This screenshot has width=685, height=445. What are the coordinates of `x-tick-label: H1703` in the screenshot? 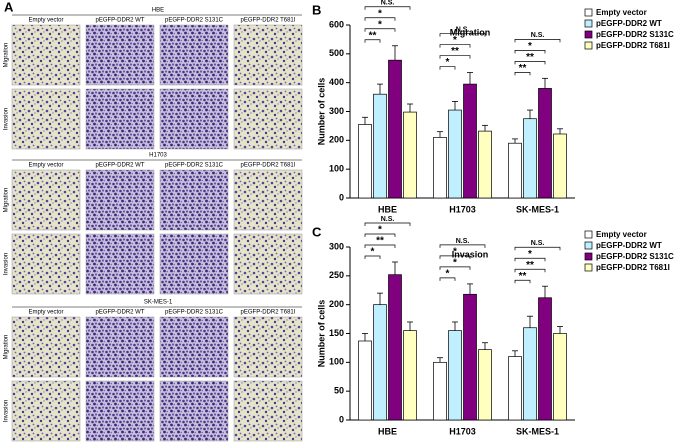 It's located at (462, 209).